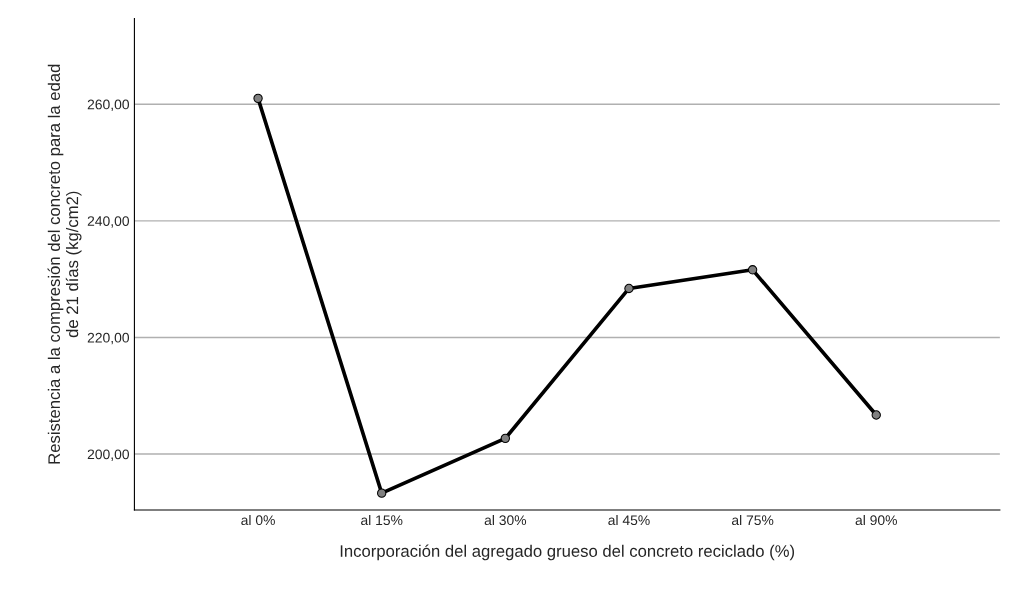 This screenshot has height=616, width=1034. Describe the element at coordinates (108, 455) in the screenshot. I see `y-tick-label: 200,00` at that location.